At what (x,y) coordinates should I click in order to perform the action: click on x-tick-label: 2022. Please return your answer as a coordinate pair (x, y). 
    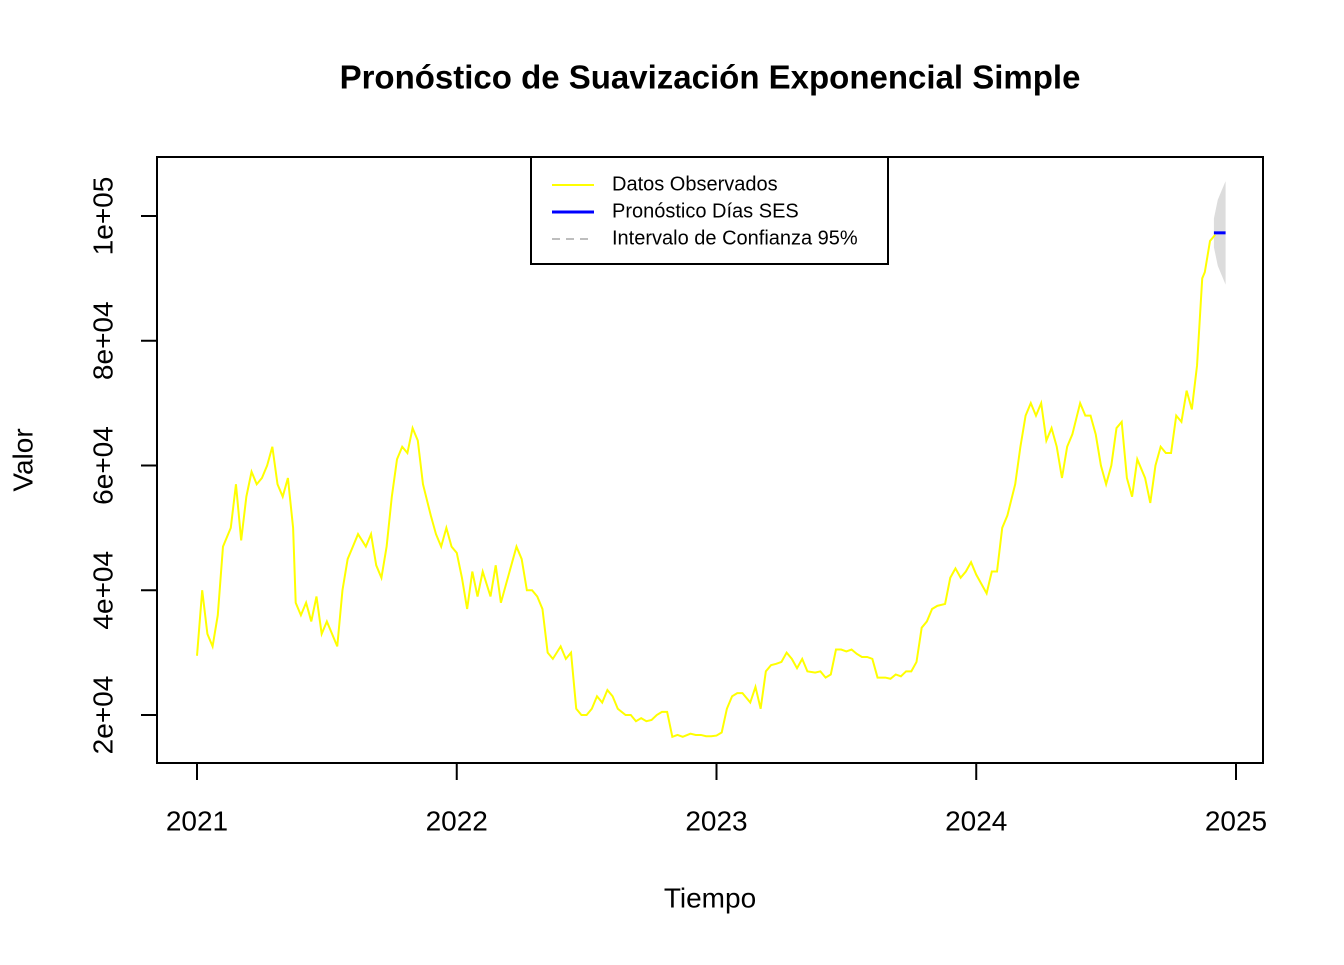
    Looking at the image, I should click on (457, 820).